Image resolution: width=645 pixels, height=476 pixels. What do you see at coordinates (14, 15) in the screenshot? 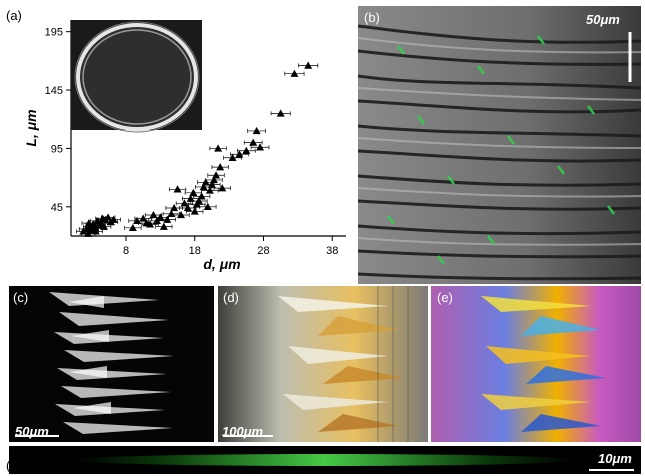
I see `panel-a-label: (a)` at bounding box center [14, 15].